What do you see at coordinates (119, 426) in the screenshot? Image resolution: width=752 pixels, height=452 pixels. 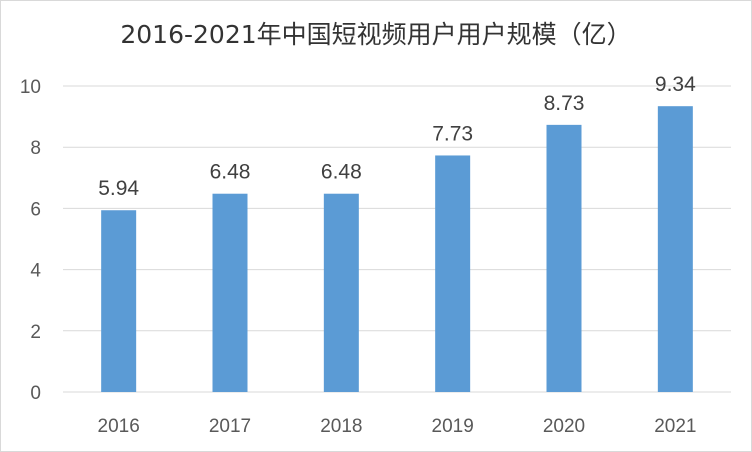 I see `x-tick-label-2016: 2016` at bounding box center [119, 426].